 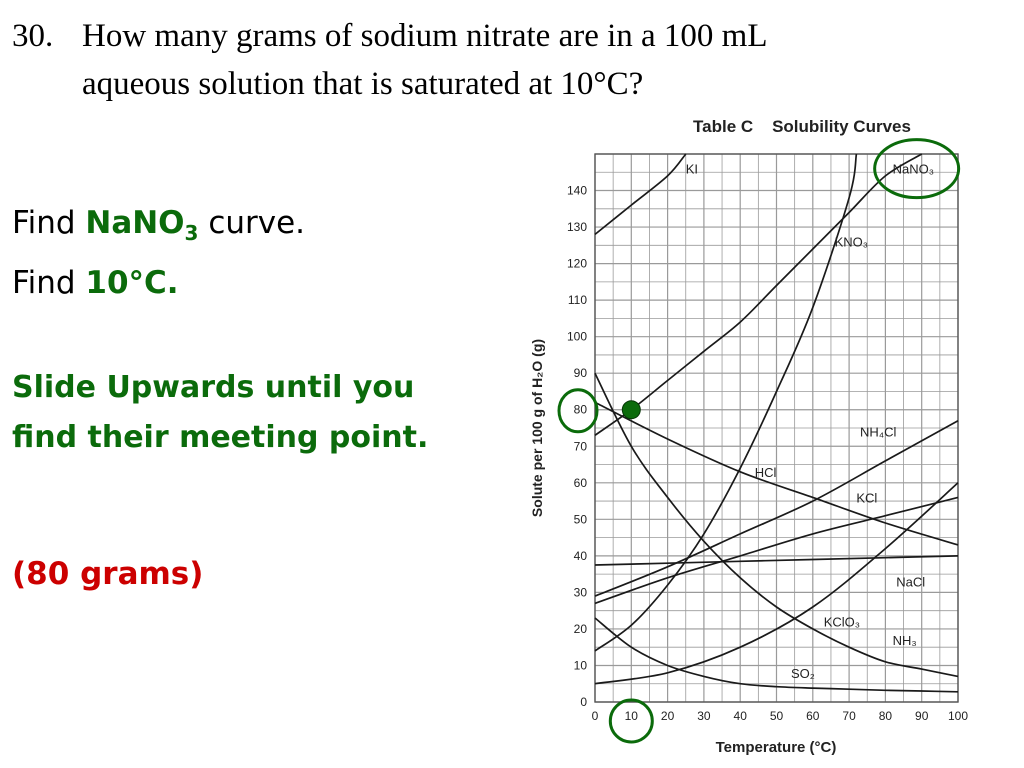 I want to click on x-tick-label: 40, so click(x=741, y=716).